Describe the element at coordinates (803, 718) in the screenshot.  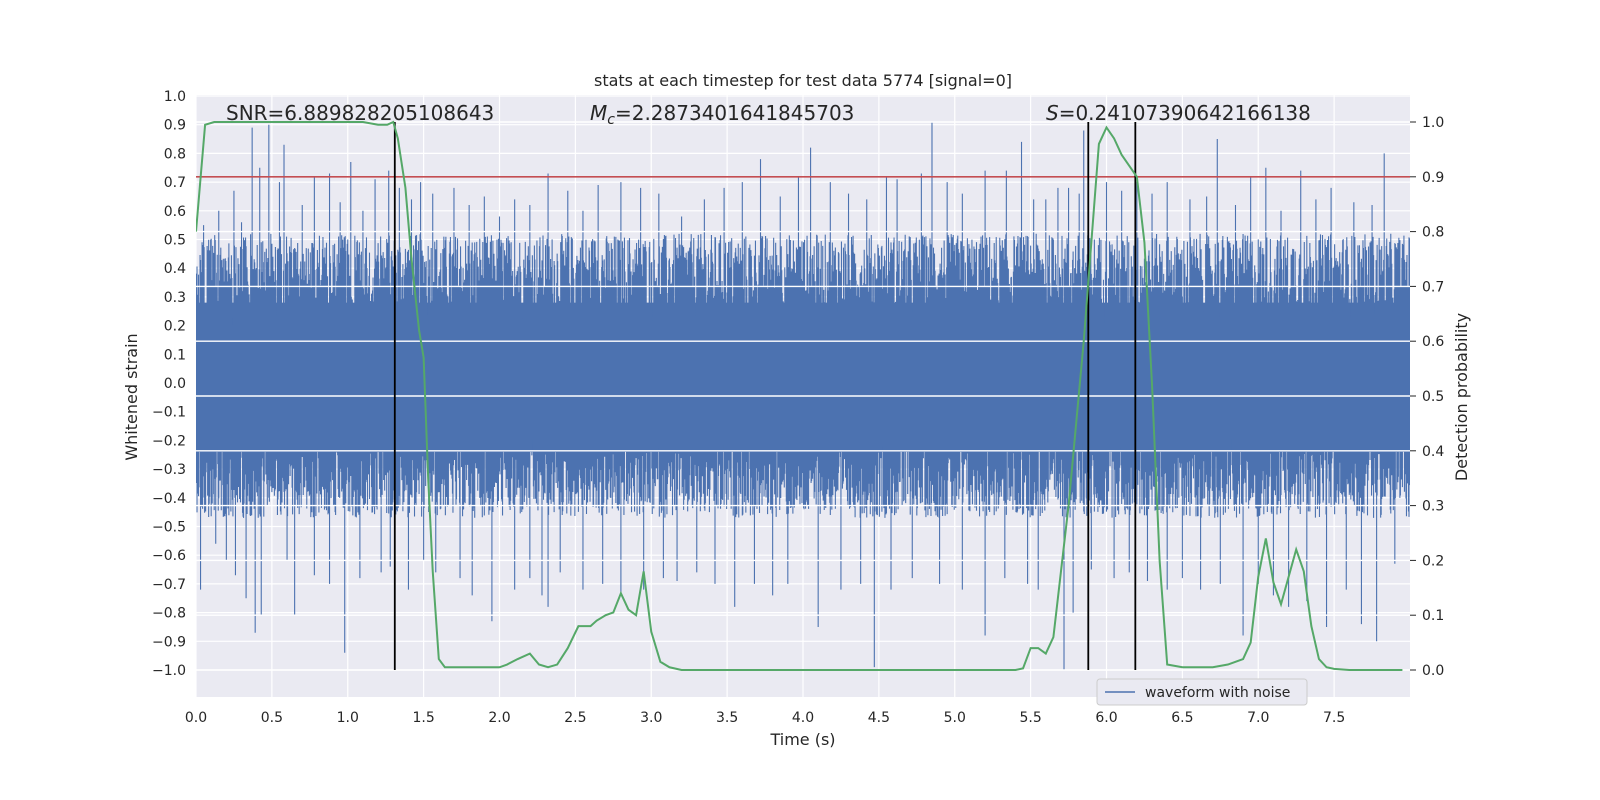
I see `x-tick-label: 4.0` at that location.